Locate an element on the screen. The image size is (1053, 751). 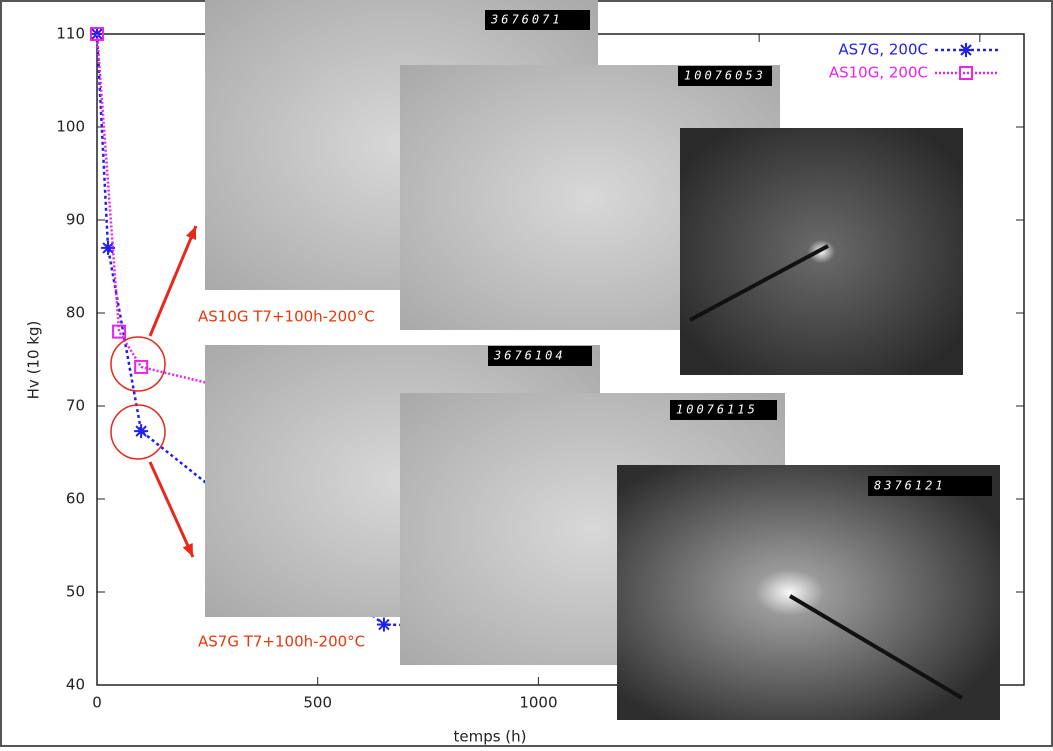
y-tick-label: 110 is located at coordinates (70, 34).